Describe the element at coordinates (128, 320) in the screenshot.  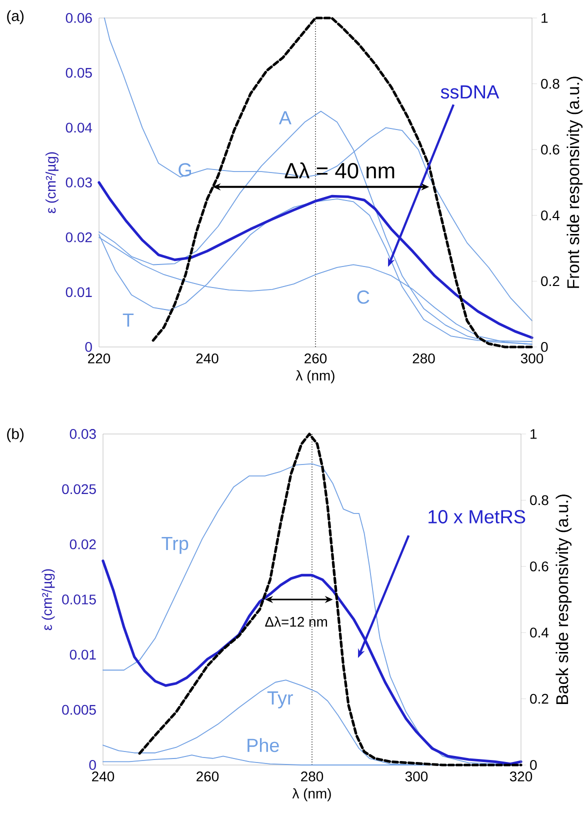
I see `series-label: T` at that location.